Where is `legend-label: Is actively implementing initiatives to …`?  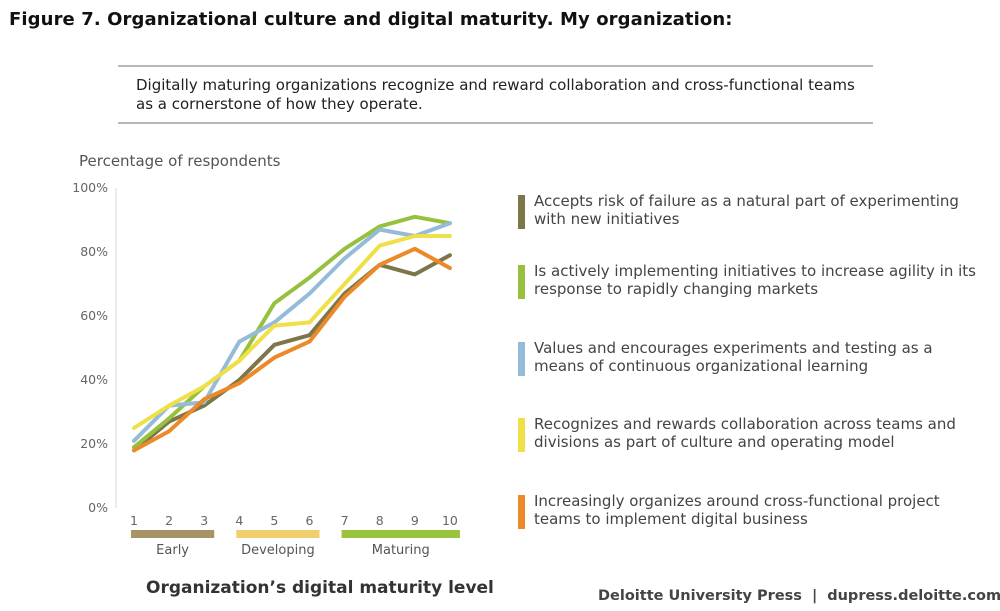
legend-label: Is actively implementing initiatives to … is located at coordinates (755, 280).